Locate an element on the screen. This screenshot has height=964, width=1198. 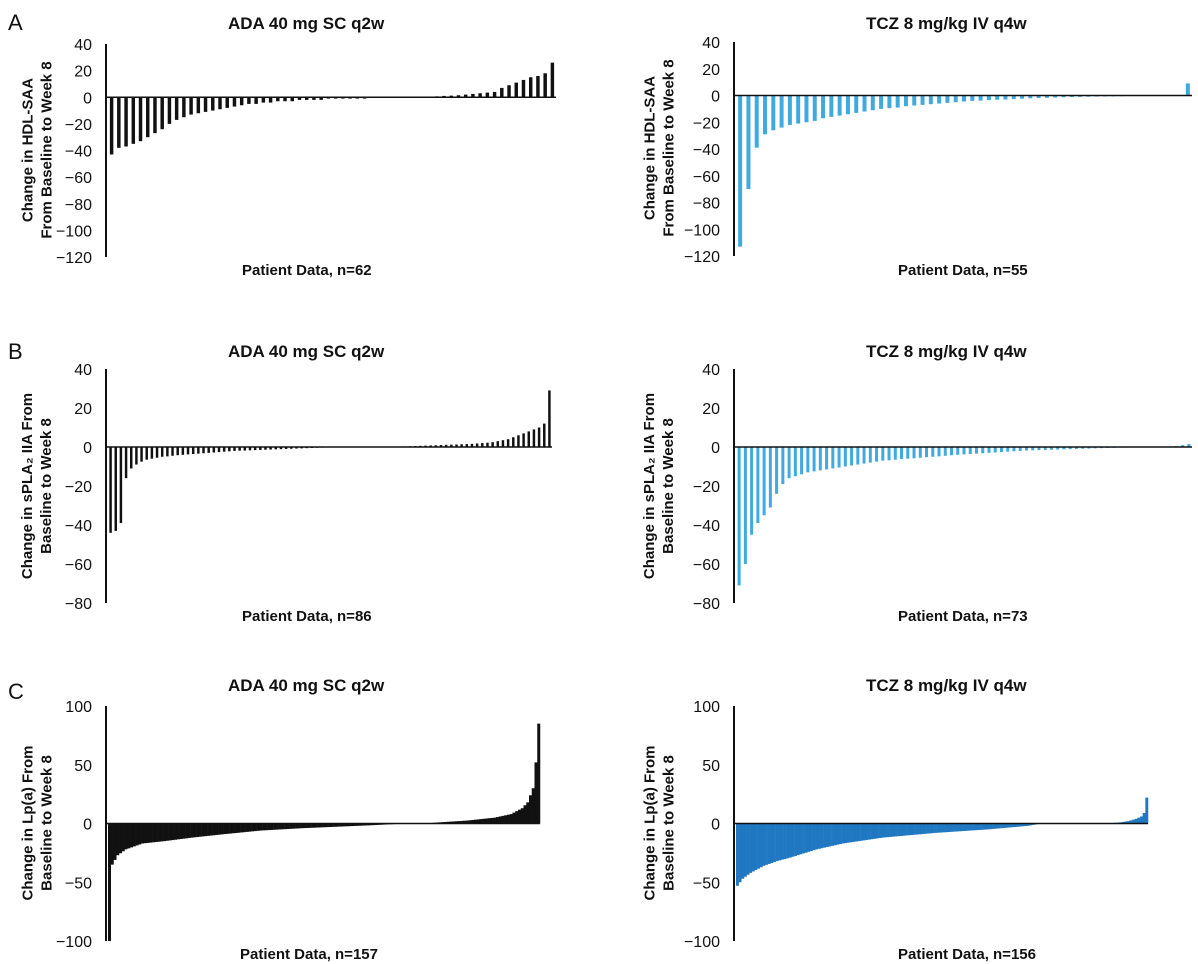
x-axis-label: Patient Data, n=86 is located at coordinates (307, 616).